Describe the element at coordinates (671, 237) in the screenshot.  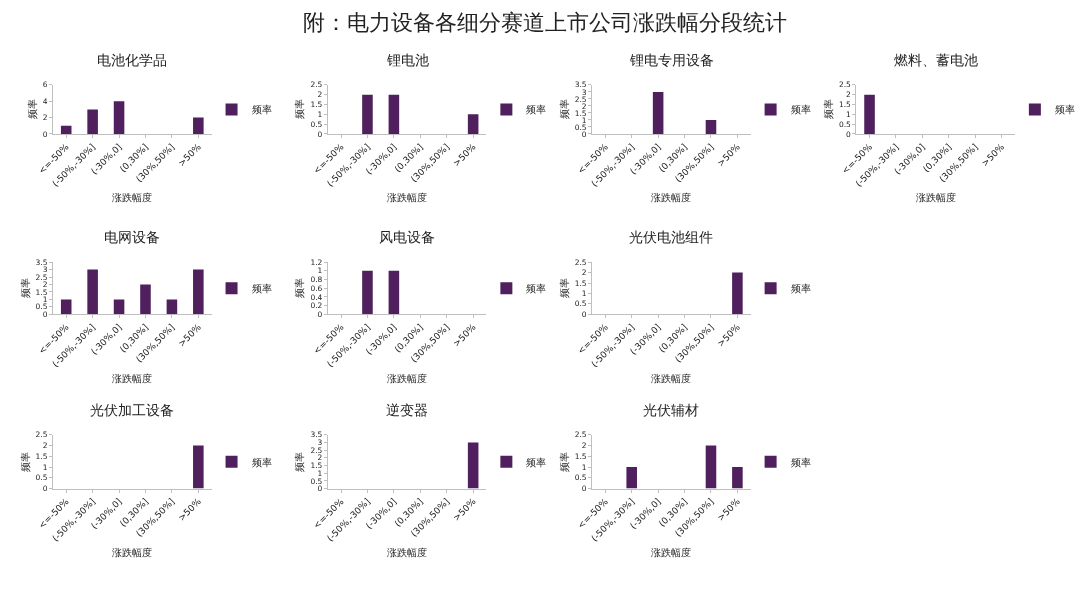
I see `chart-title: 光伏电池组件` at that location.